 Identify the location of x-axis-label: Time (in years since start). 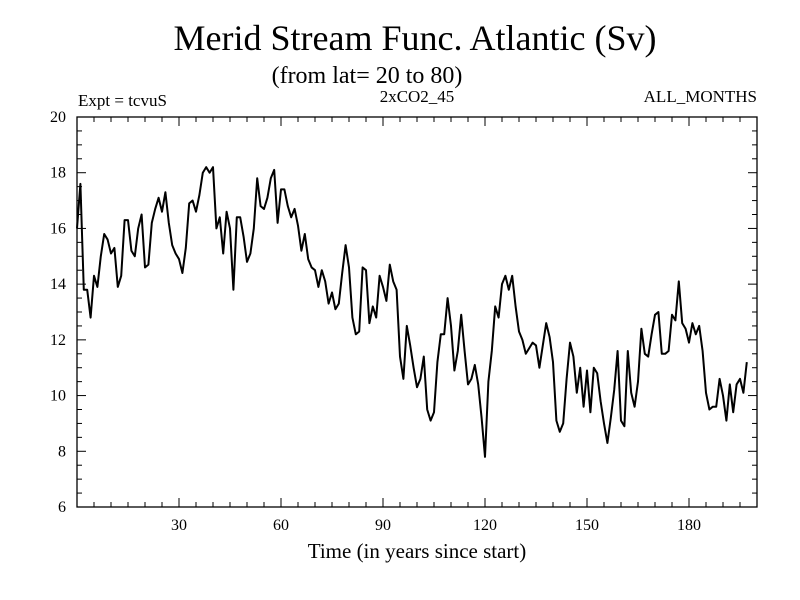
(417, 551).